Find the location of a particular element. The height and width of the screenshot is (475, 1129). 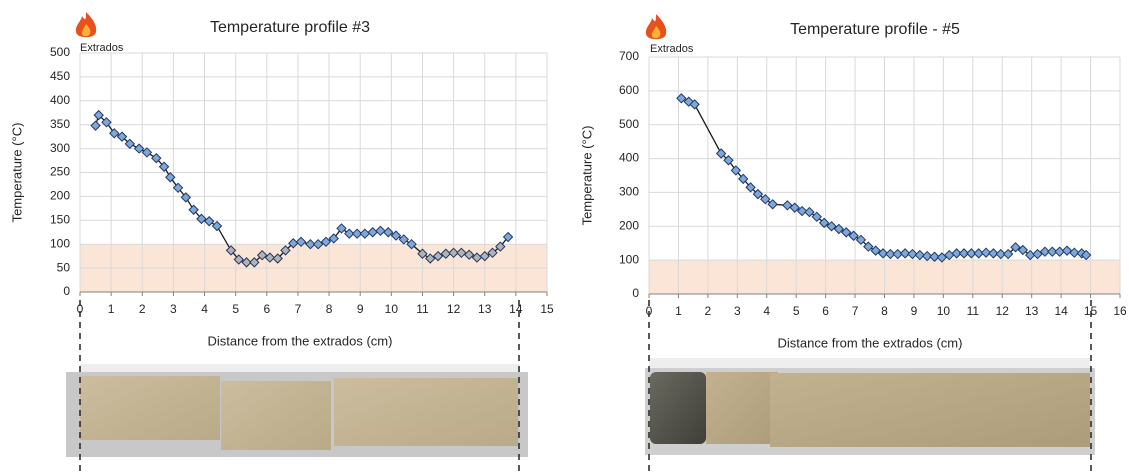

x-tick-label: 10 is located at coordinates (392, 309).